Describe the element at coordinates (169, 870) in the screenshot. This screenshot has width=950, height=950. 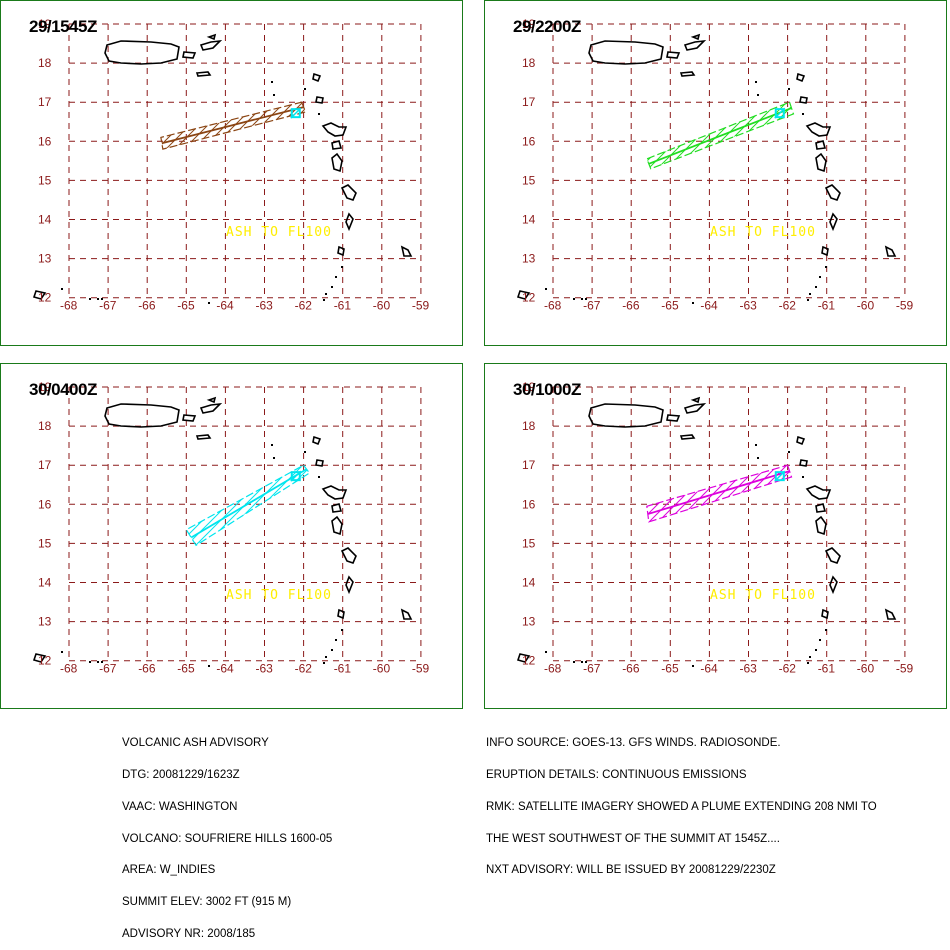
I see `advisory-line: AREA: W_INDIES` at that location.